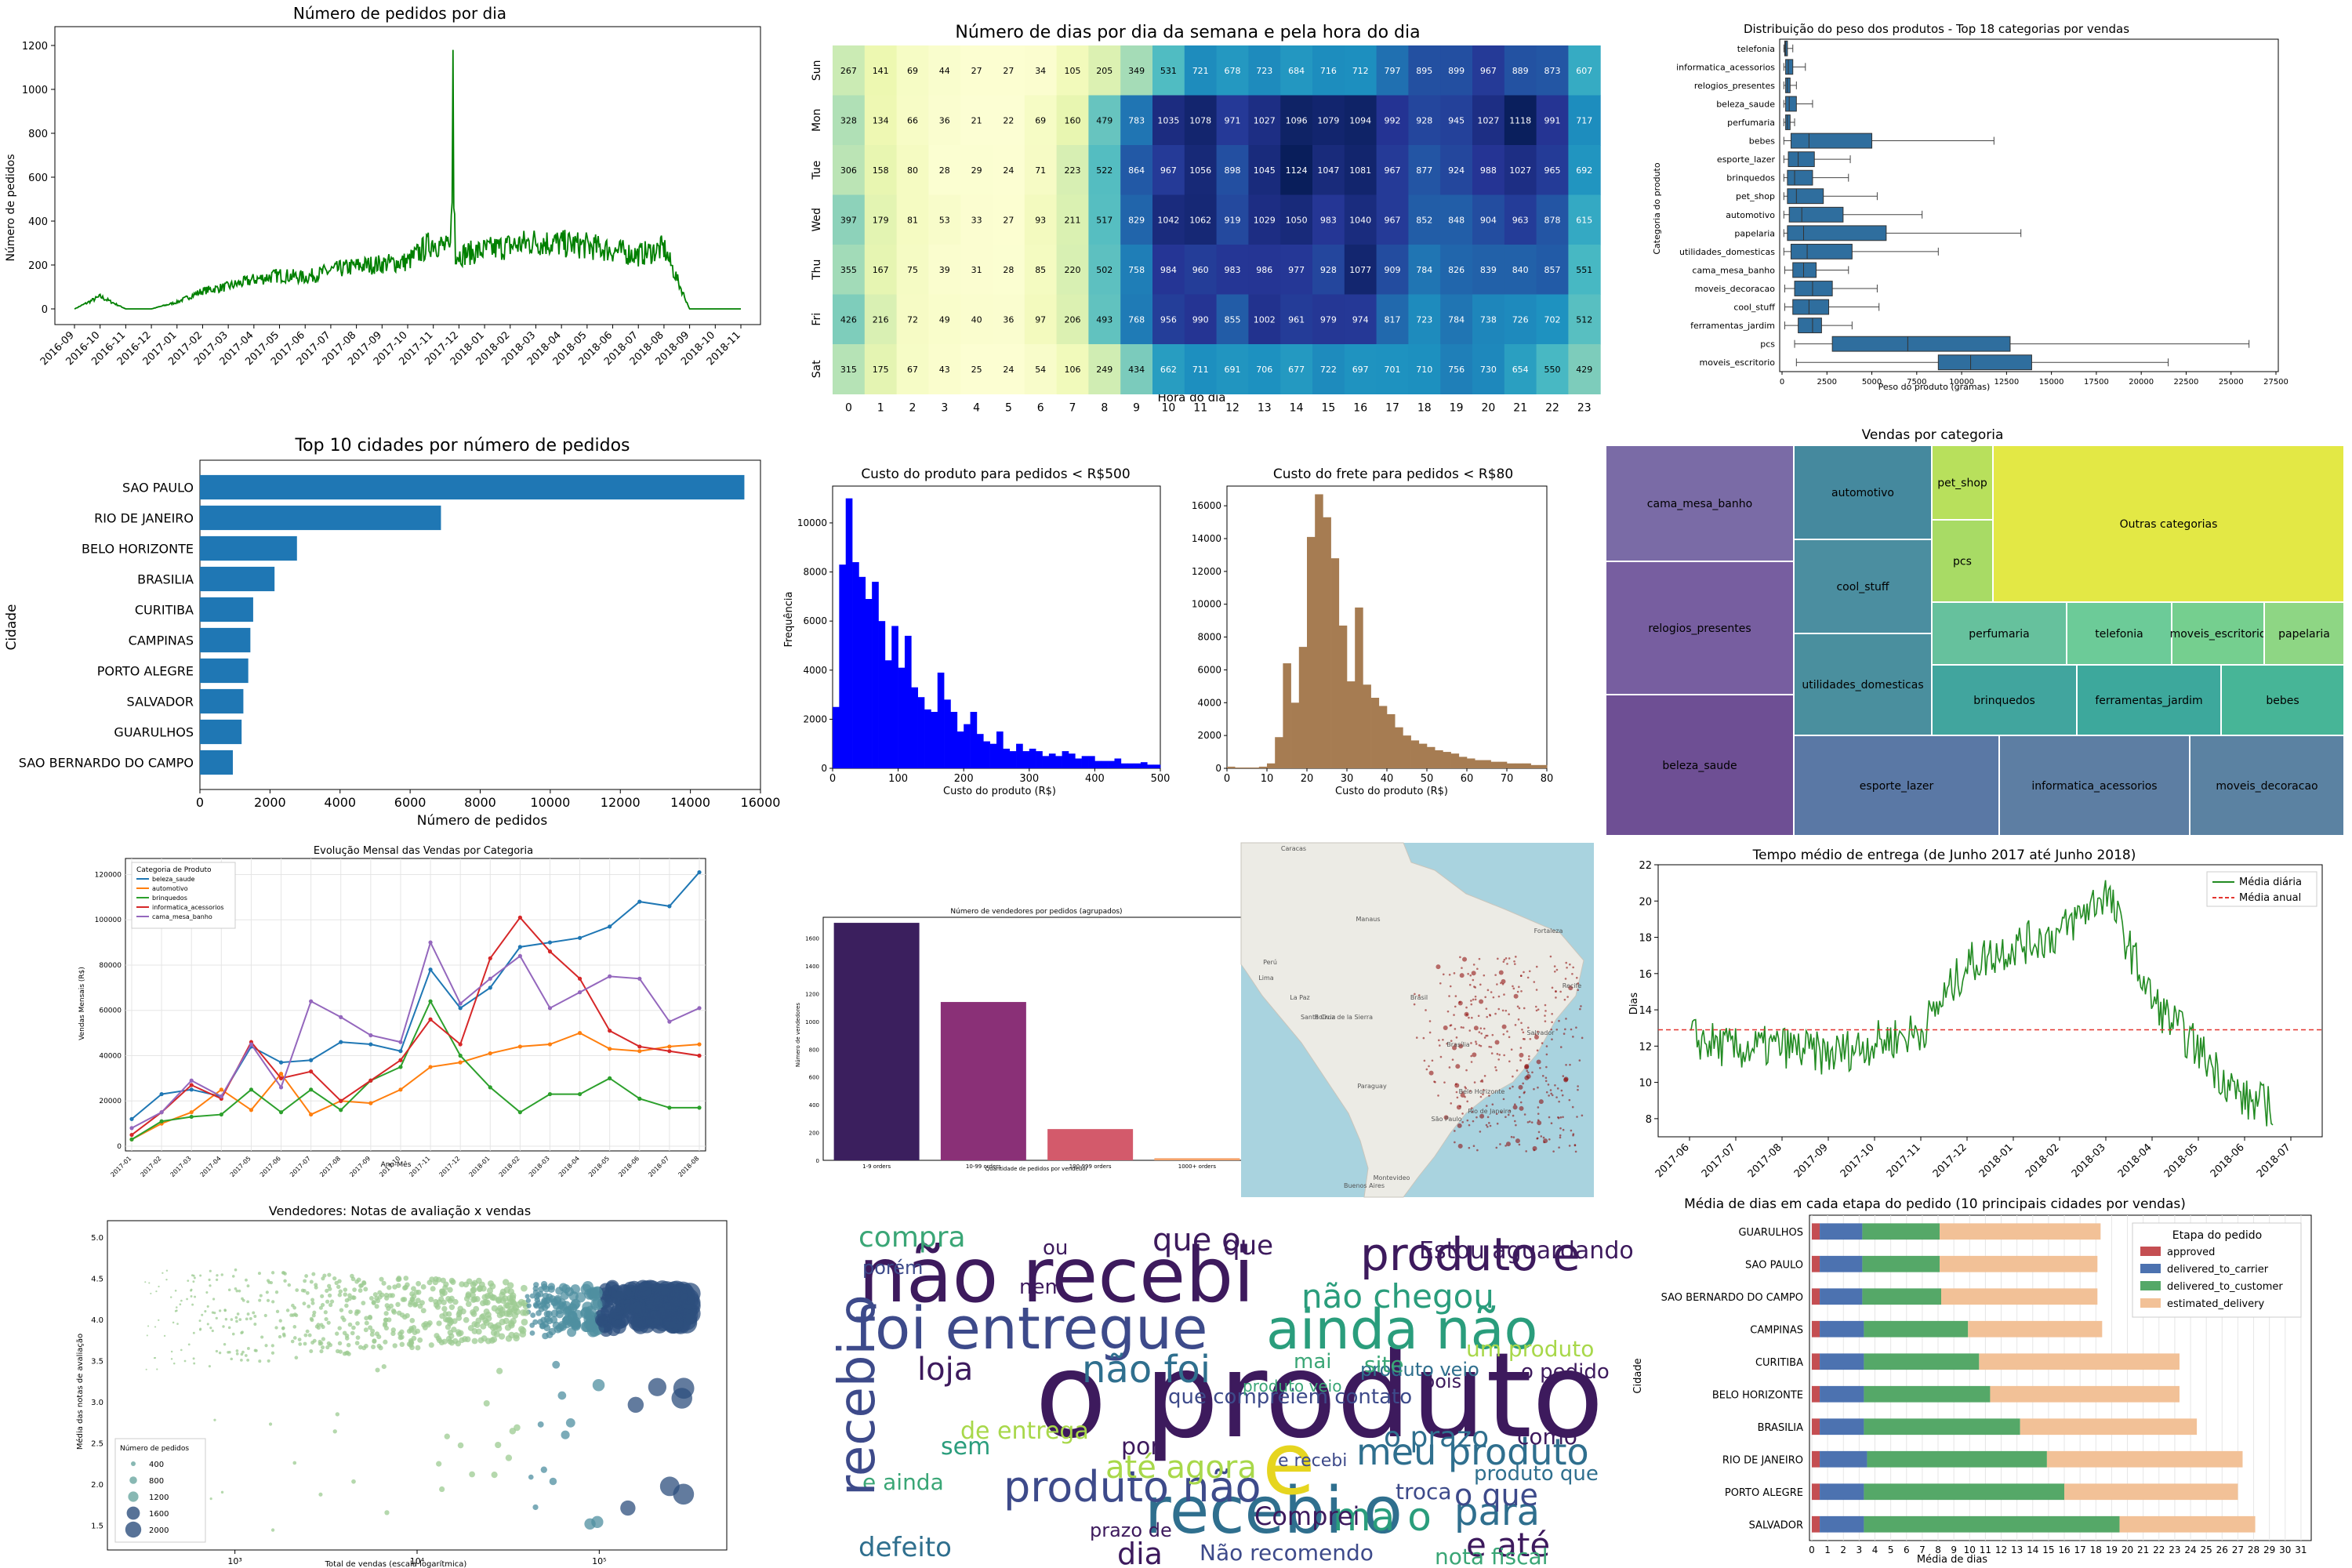 This screenshot has height=1568, width=2352. I want to click on heatmap-cell-label: 28, so click(1008, 270).